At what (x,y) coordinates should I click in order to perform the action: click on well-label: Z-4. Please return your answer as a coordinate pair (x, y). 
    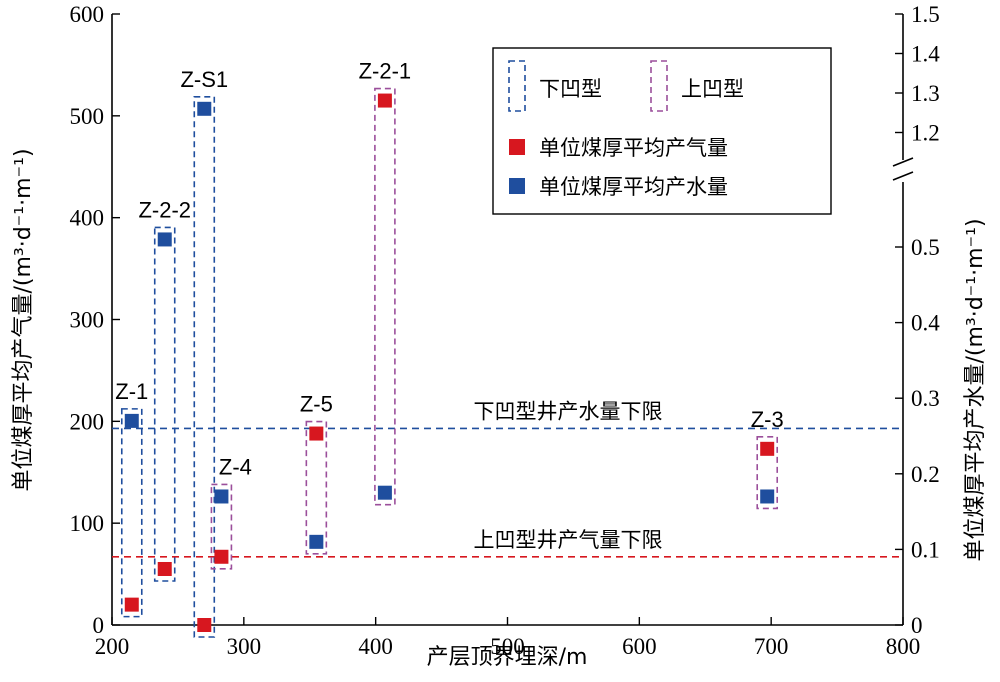
    Looking at the image, I should click on (235, 466).